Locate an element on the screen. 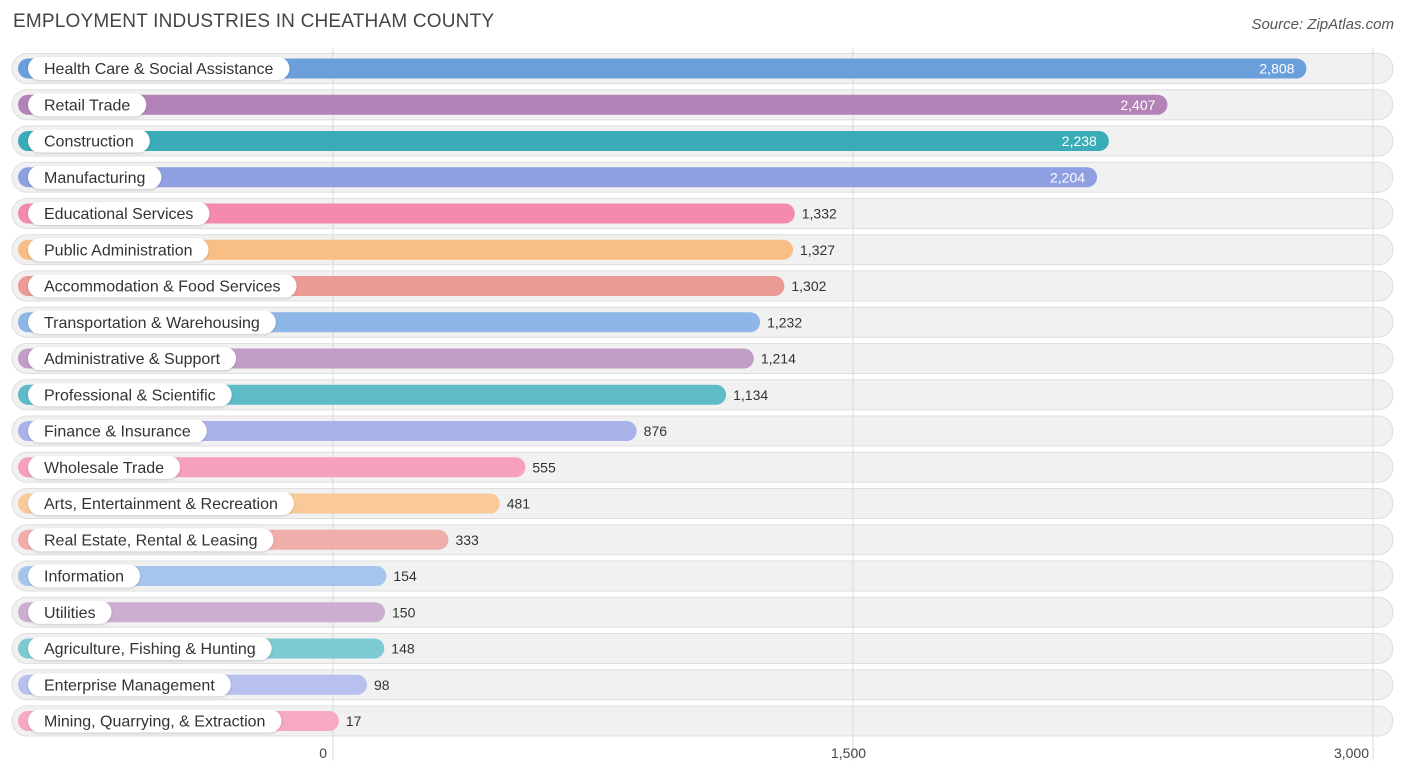  value-label: 555 is located at coordinates (544, 467).